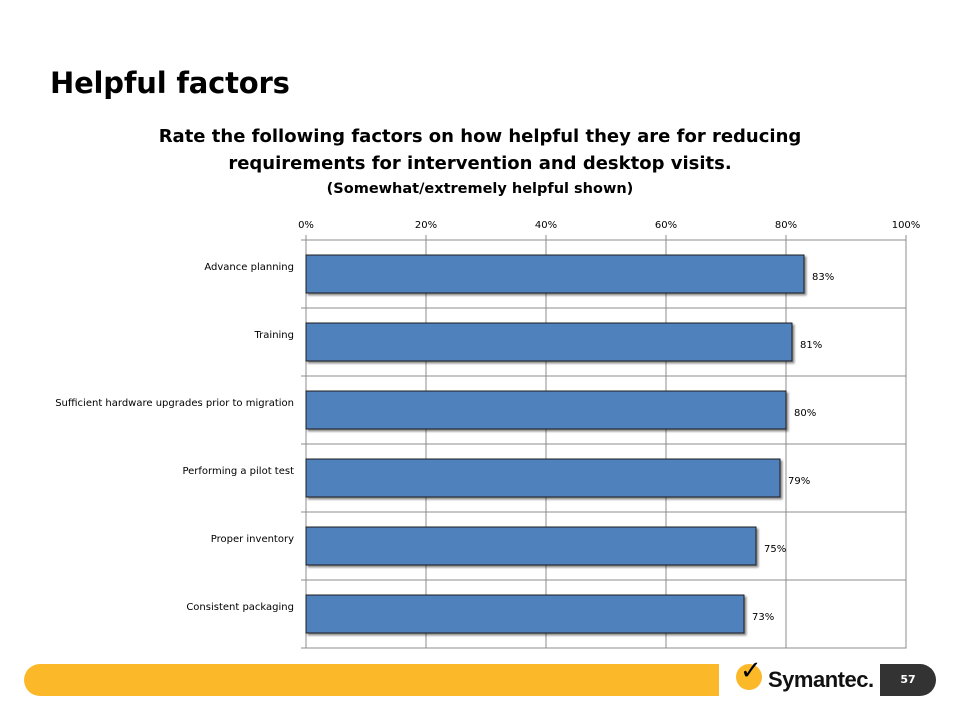  What do you see at coordinates (763, 617) in the screenshot?
I see `data-label: 73%` at bounding box center [763, 617].